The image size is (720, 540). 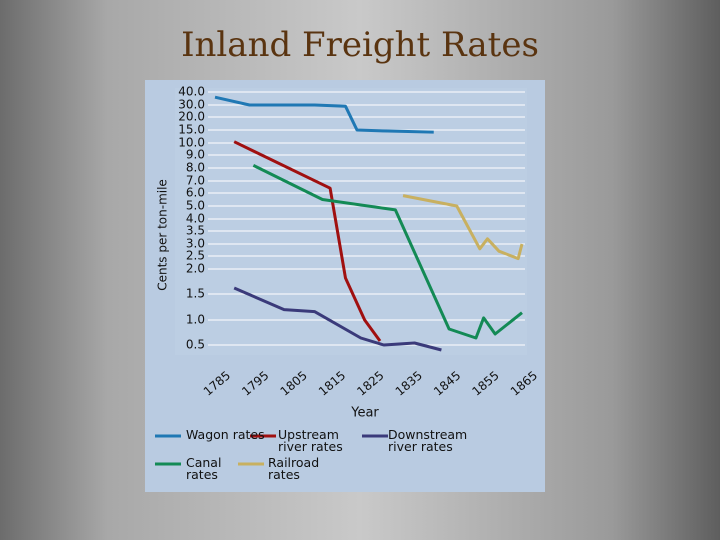 I want to click on y-tick-label: 30.0, so click(x=191, y=105).